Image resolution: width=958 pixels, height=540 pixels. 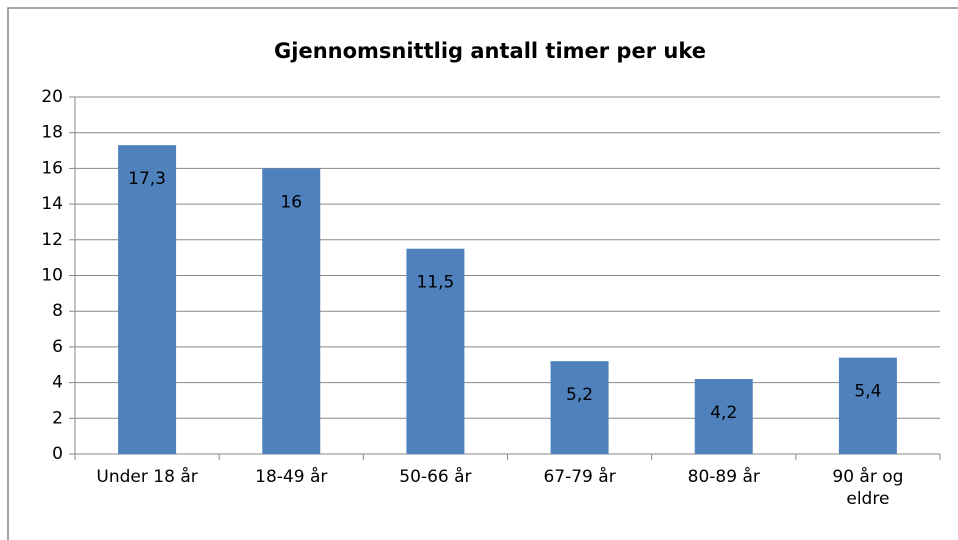 What do you see at coordinates (291, 202) in the screenshot?
I see `data-label: 16` at bounding box center [291, 202].